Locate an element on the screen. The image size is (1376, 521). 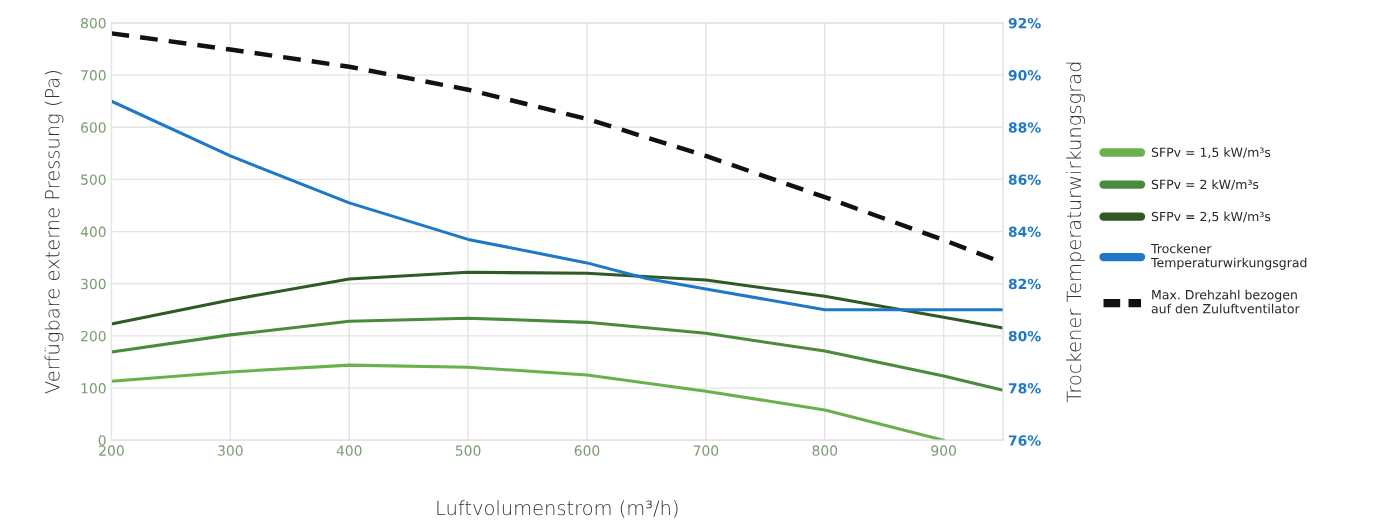
x-axis-title: Luftvolumenstrom (m³/h) is located at coordinates (557, 509).